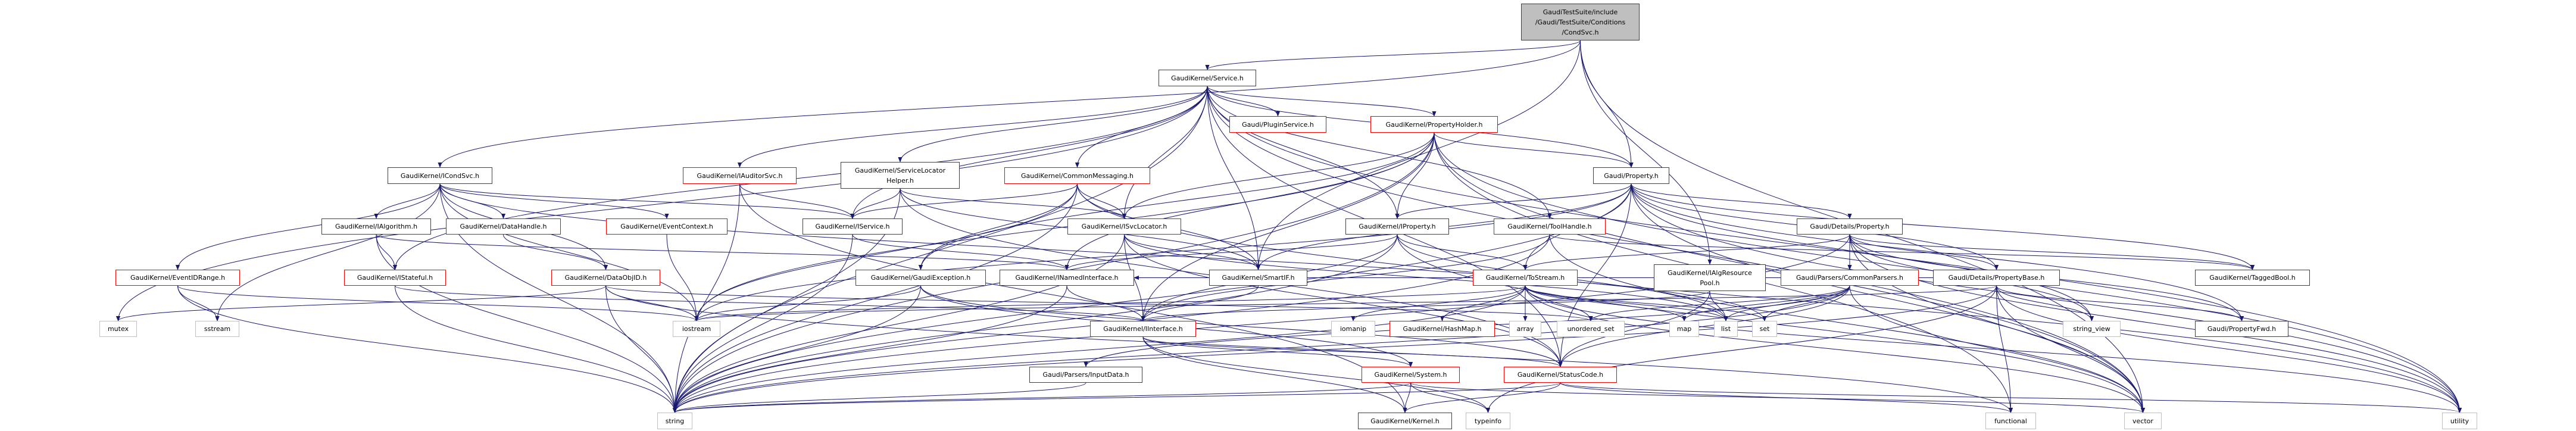 The height and width of the screenshot is (431, 2576). What do you see at coordinates (1042, 397) in the screenshot?
I see `edge-system-to-string` at bounding box center [1042, 397].